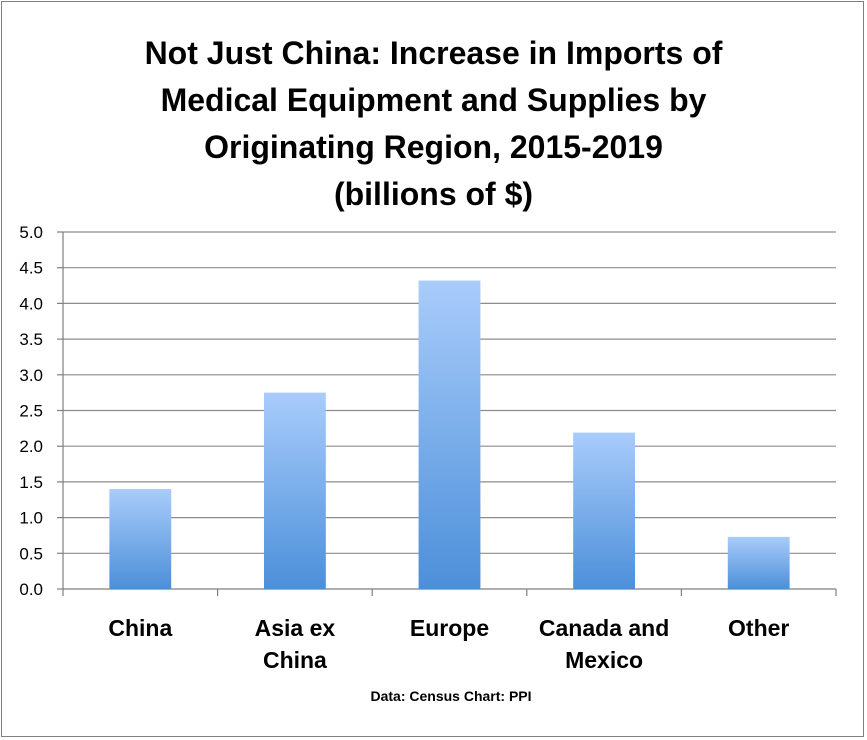 The width and height of the screenshot is (867, 740). What do you see at coordinates (31, 446) in the screenshot?
I see `y-tick-label: 2.0` at bounding box center [31, 446].